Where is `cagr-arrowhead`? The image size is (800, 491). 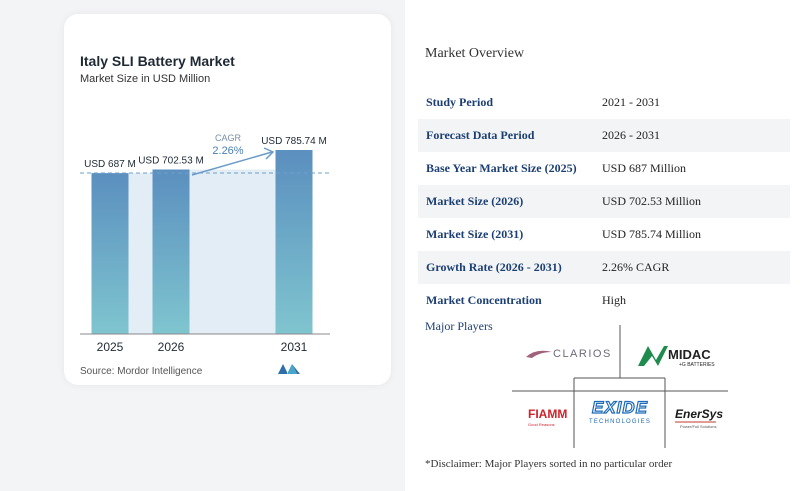 cagr-arrowhead is located at coordinates (269, 153).